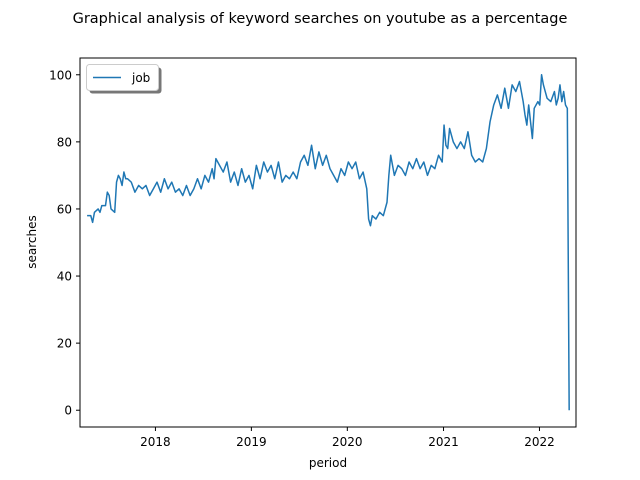 The width and height of the screenshot is (640, 480). What do you see at coordinates (64, 142) in the screenshot?
I see `y-tick-label: 80` at bounding box center [64, 142].